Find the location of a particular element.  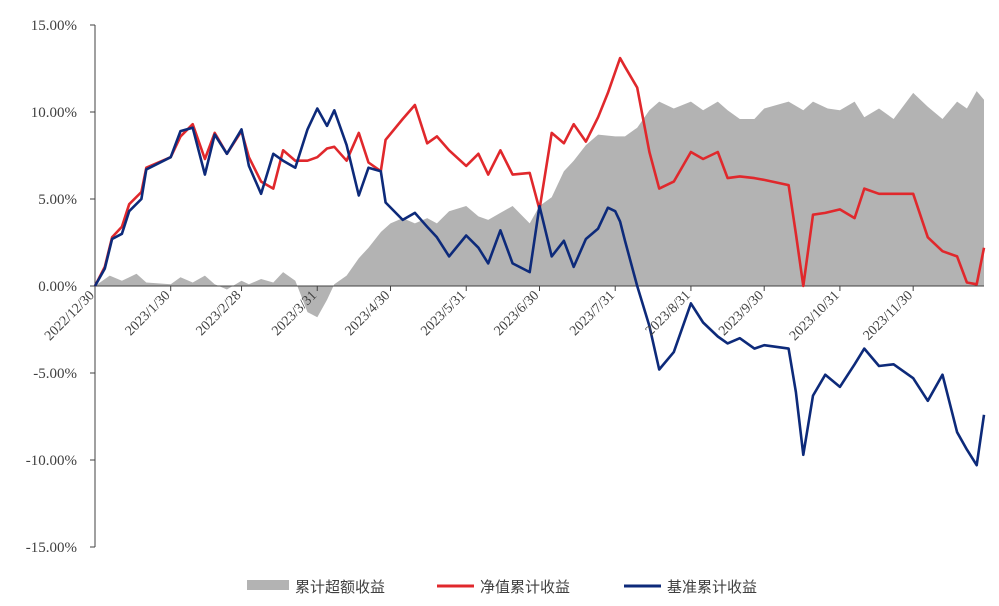

x-tick-label: 2022/12/30 is located at coordinates (70, 316).